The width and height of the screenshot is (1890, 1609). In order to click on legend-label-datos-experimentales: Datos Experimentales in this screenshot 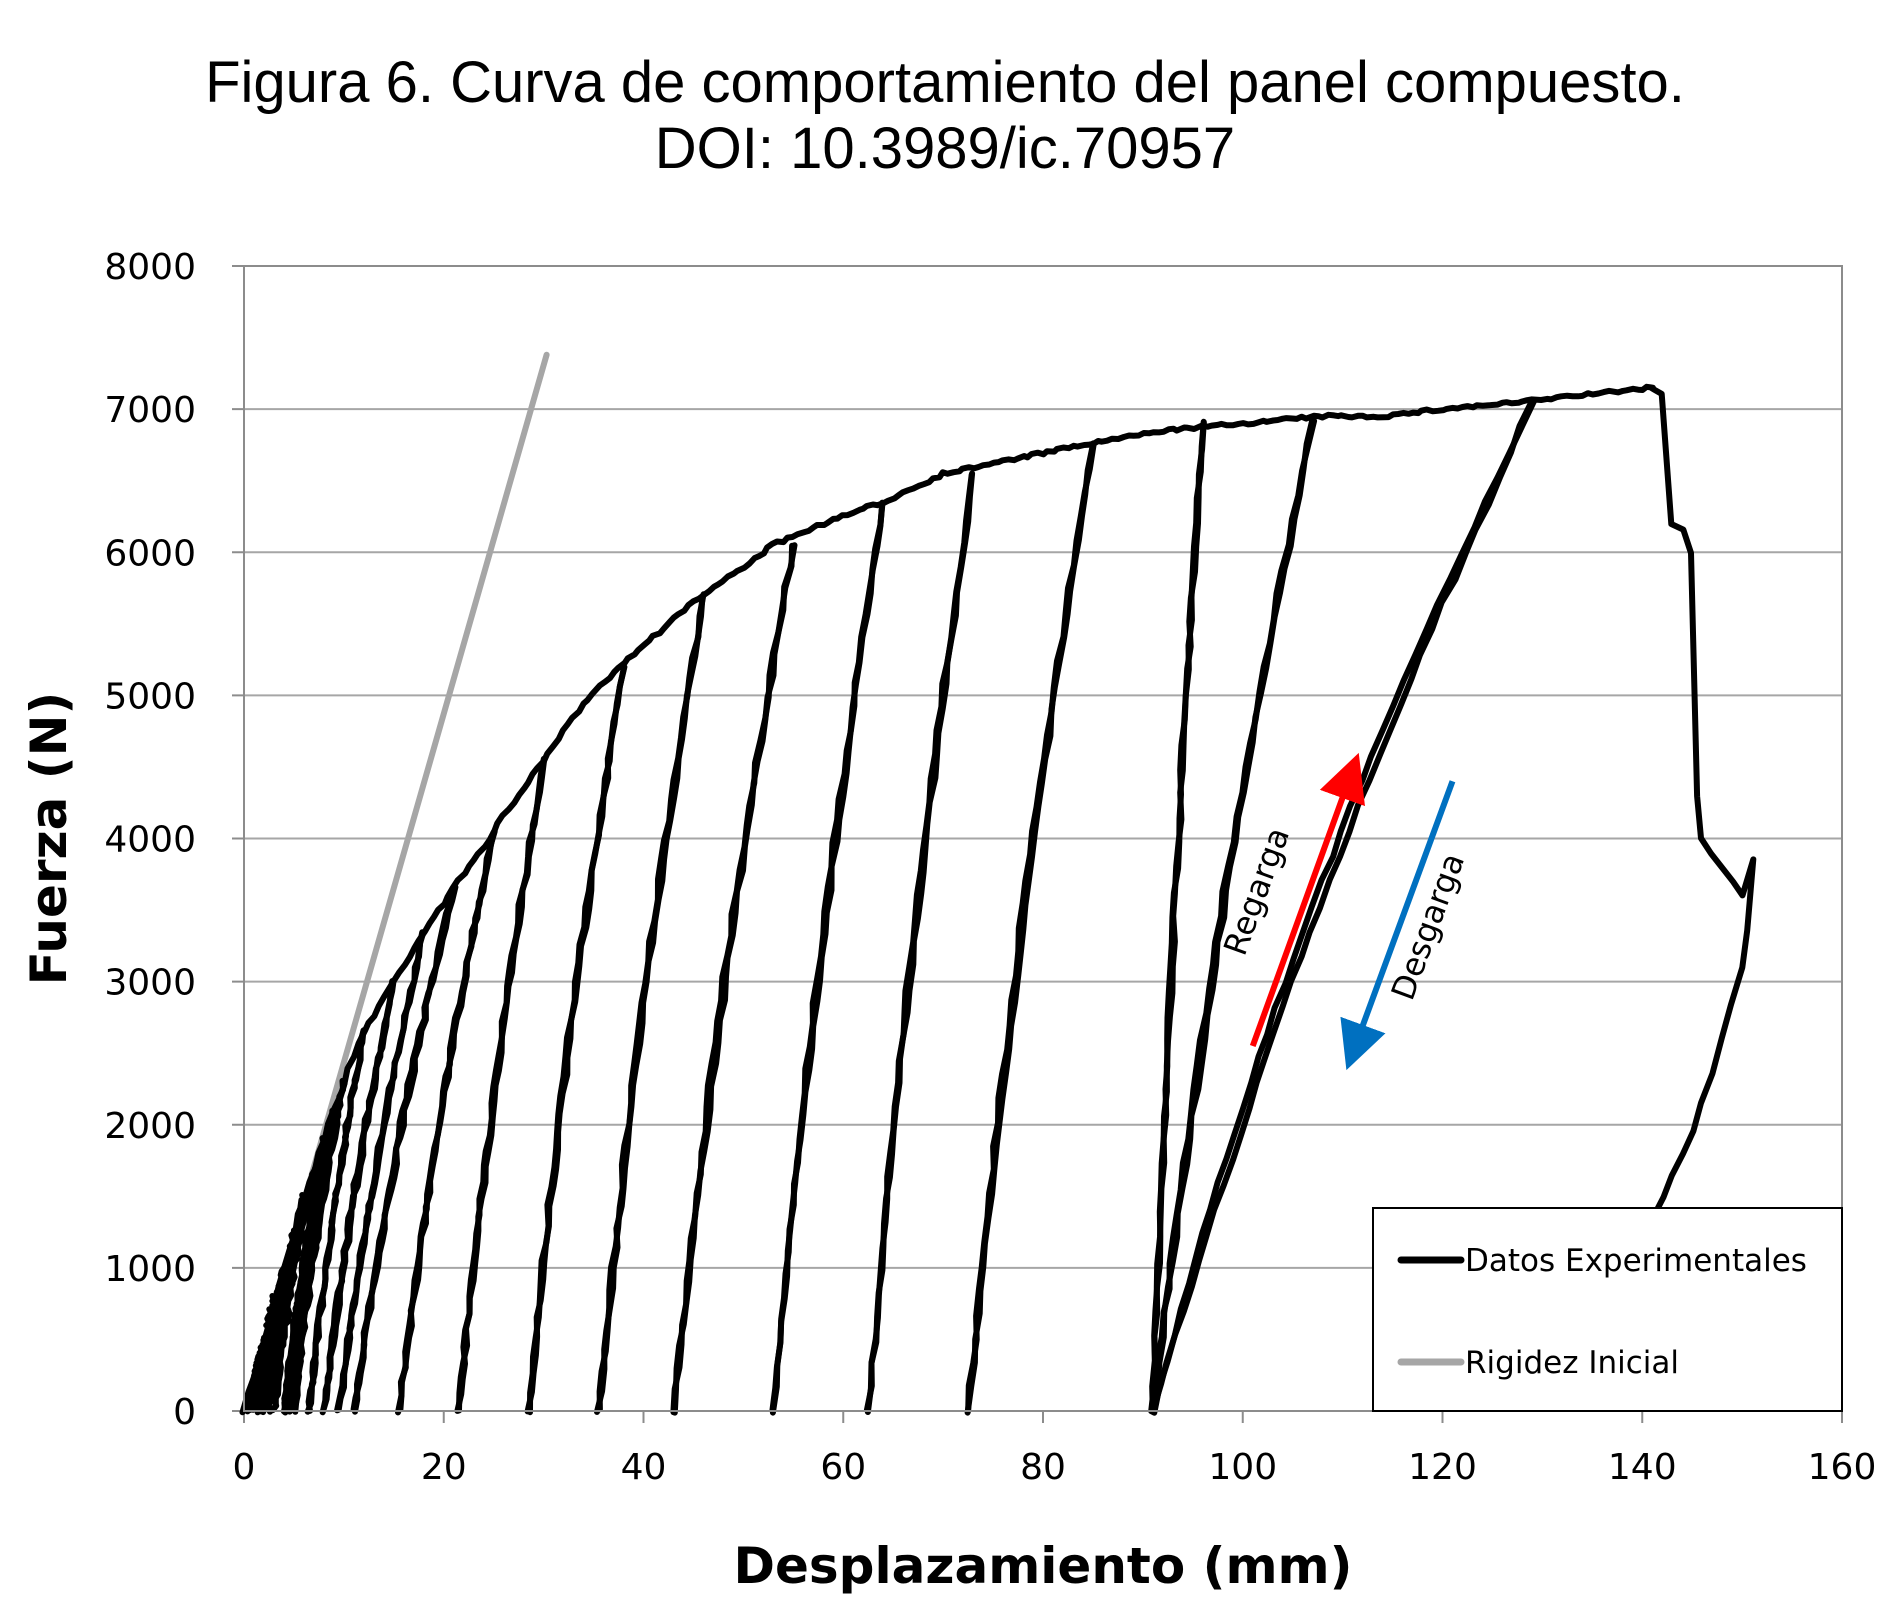, I will do `click(1636, 1261)`.